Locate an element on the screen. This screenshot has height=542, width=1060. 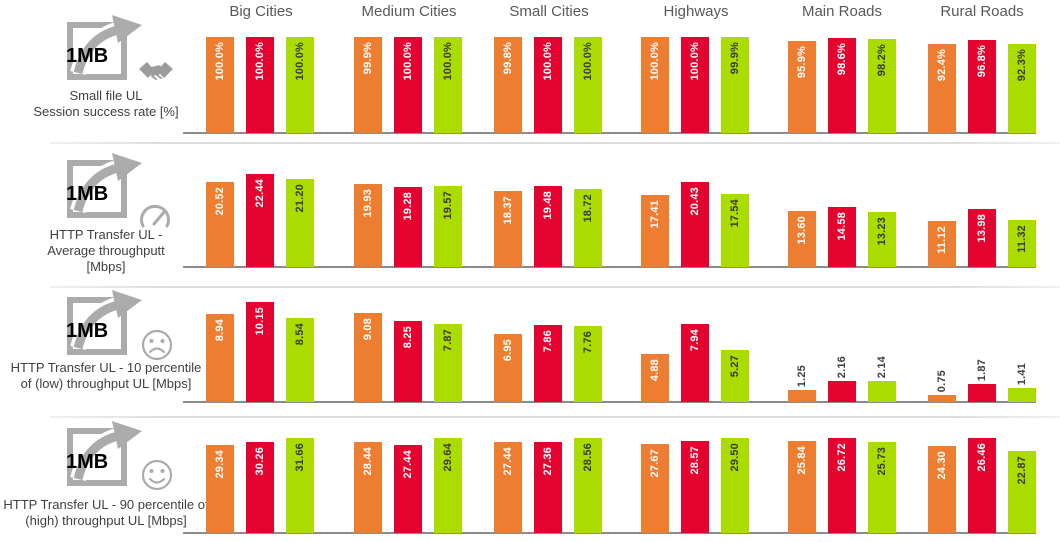
bar-value-label: 26.72 is located at coordinates (842, 457).